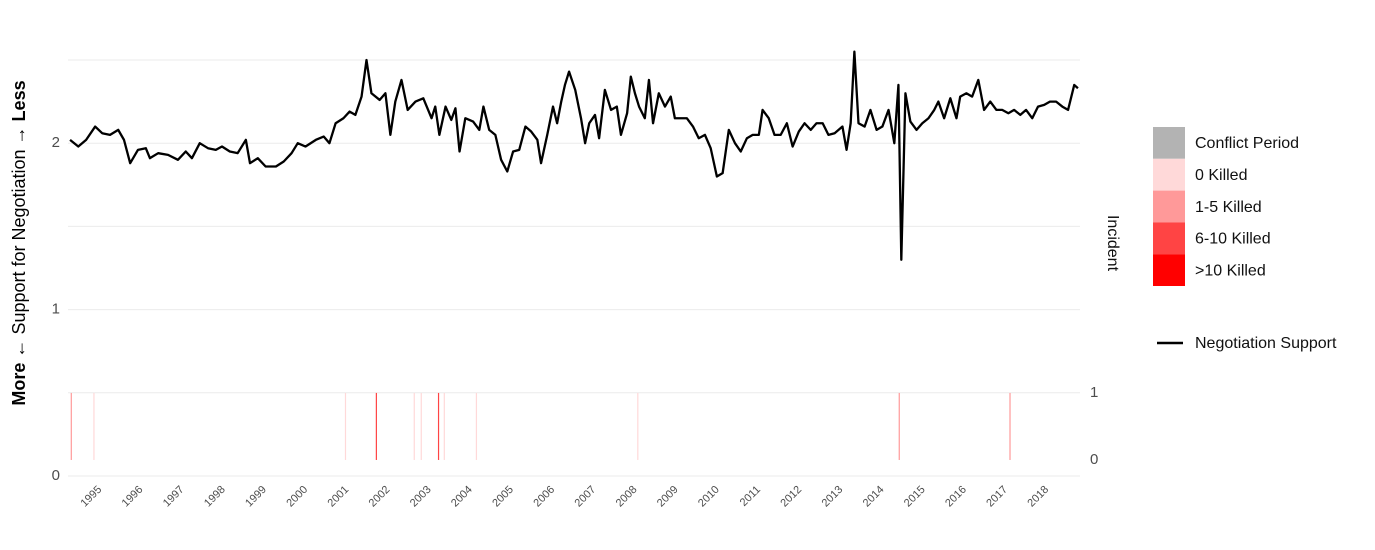 The image size is (1375, 550). What do you see at coordinates (544, 497) in the screenshot?
I see `x-tick-label: 2006` at bounding box center [544, 497].